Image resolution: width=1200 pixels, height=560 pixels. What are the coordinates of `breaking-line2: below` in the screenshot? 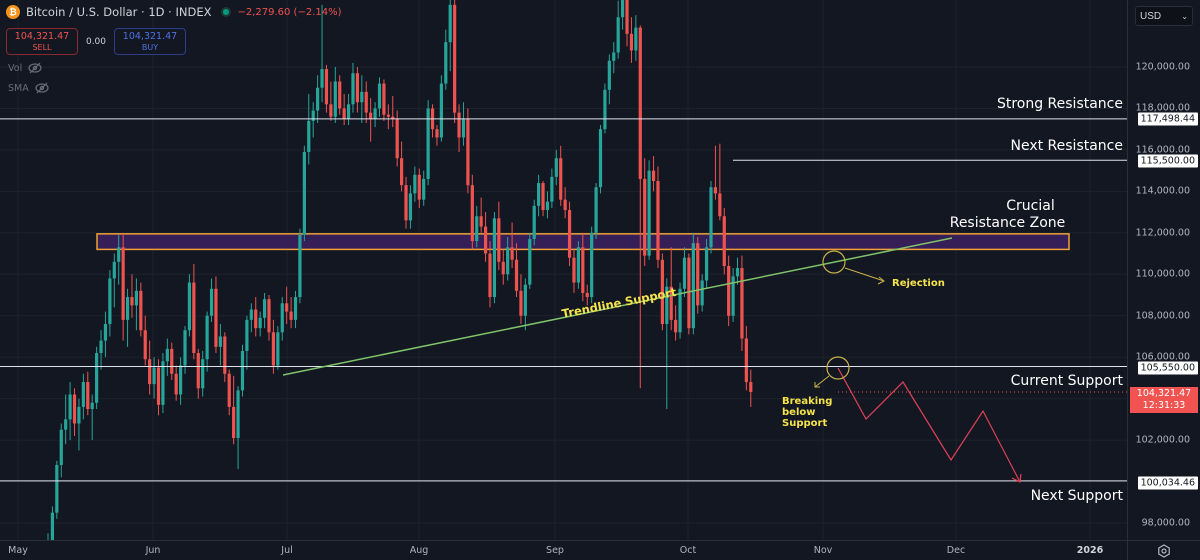 It's located at (799, 412).